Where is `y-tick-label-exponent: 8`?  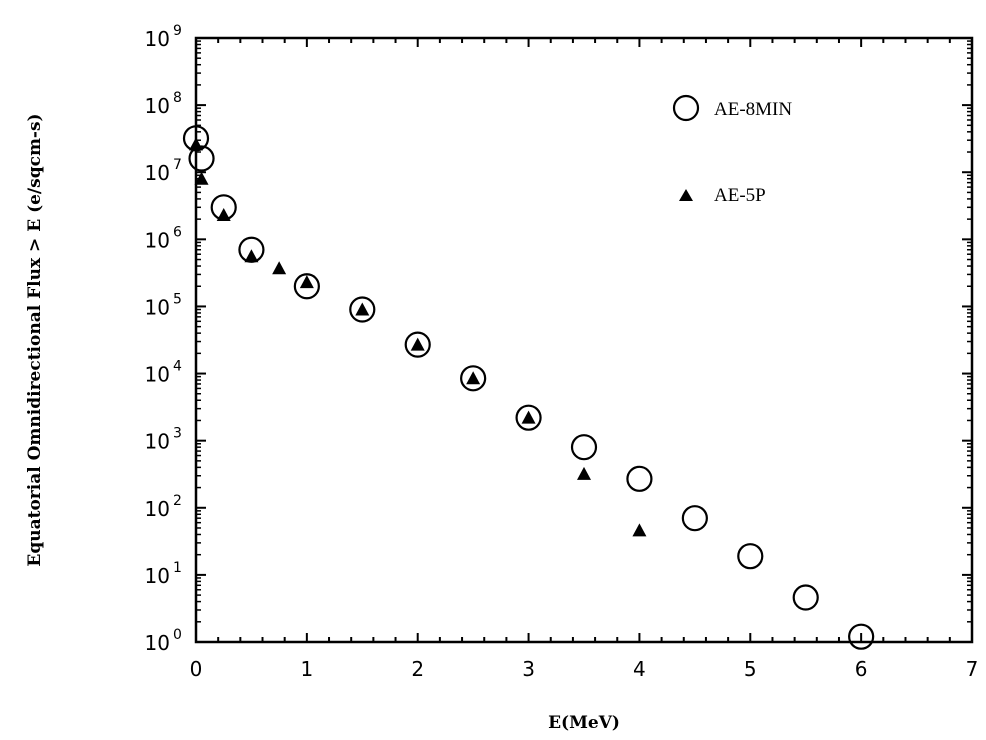 y-tick-label-exponent: 8 is located at coordinates (177, 98).